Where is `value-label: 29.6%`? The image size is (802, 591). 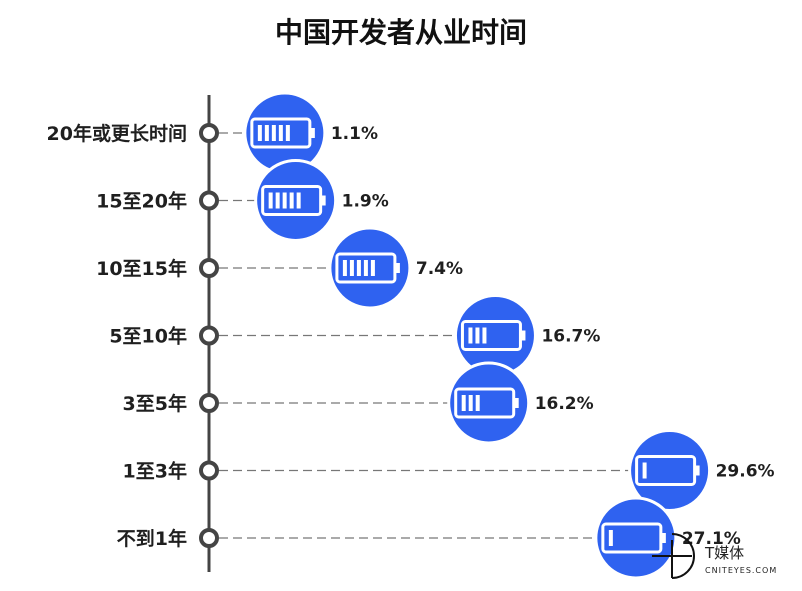
value-label: 29.6% is located at coordinates (745, 472).